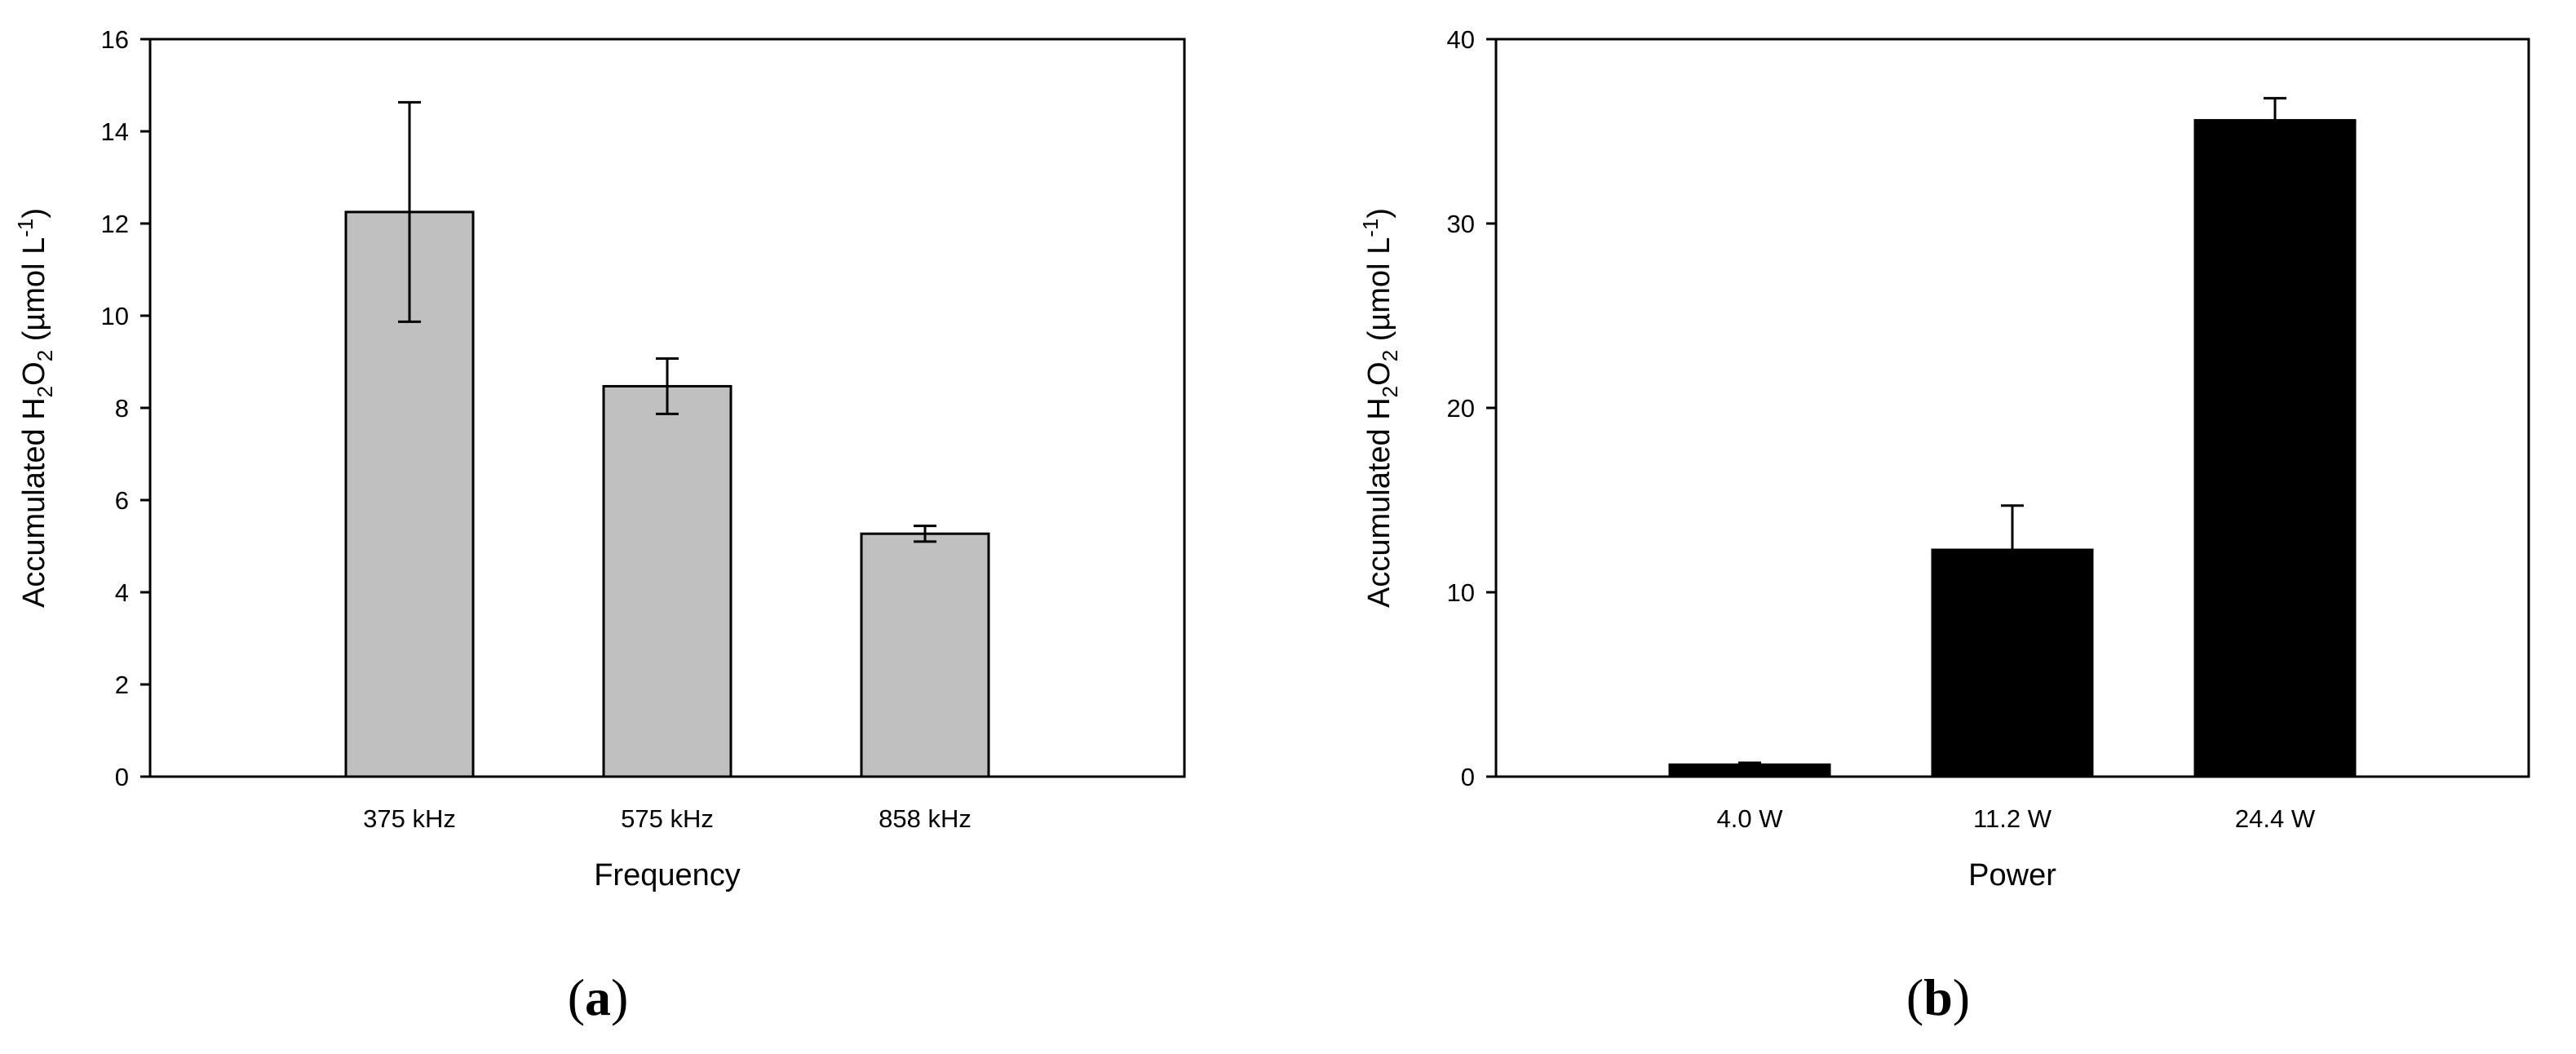  What do you see at coordinates (122, 592) in the screenshot?
I see `y-tick-label: 4` at bounding box center [122, 592].